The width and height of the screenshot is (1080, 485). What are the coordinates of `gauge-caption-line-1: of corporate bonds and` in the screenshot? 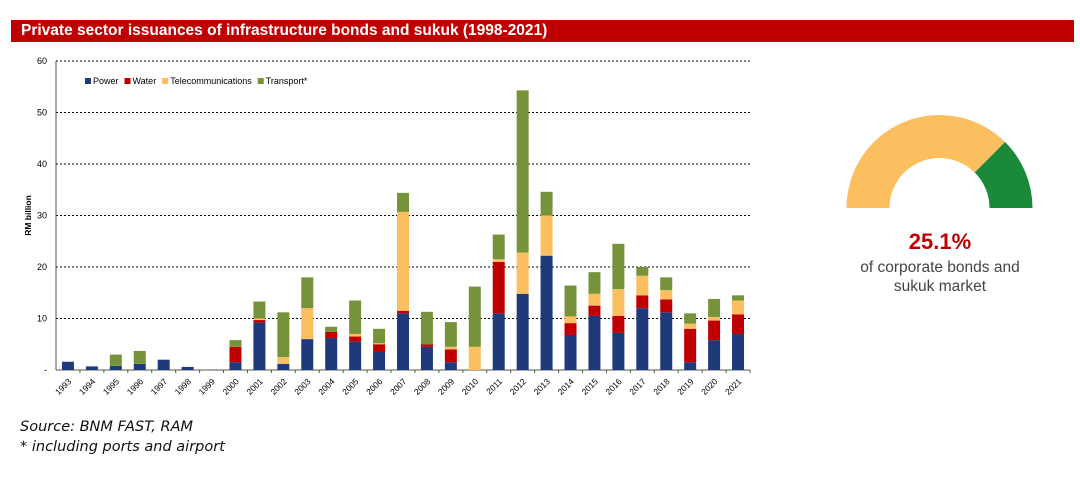 It's located at (940, 267).